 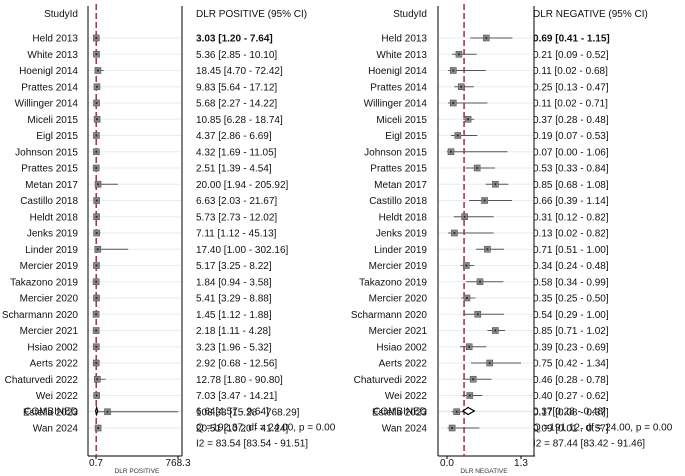 What do you see at coordinates (571, 55) in the screenshot?
I see `study-stat-label: 0.21 [0.09 - 0.52]` at bounding box center [571, 55].